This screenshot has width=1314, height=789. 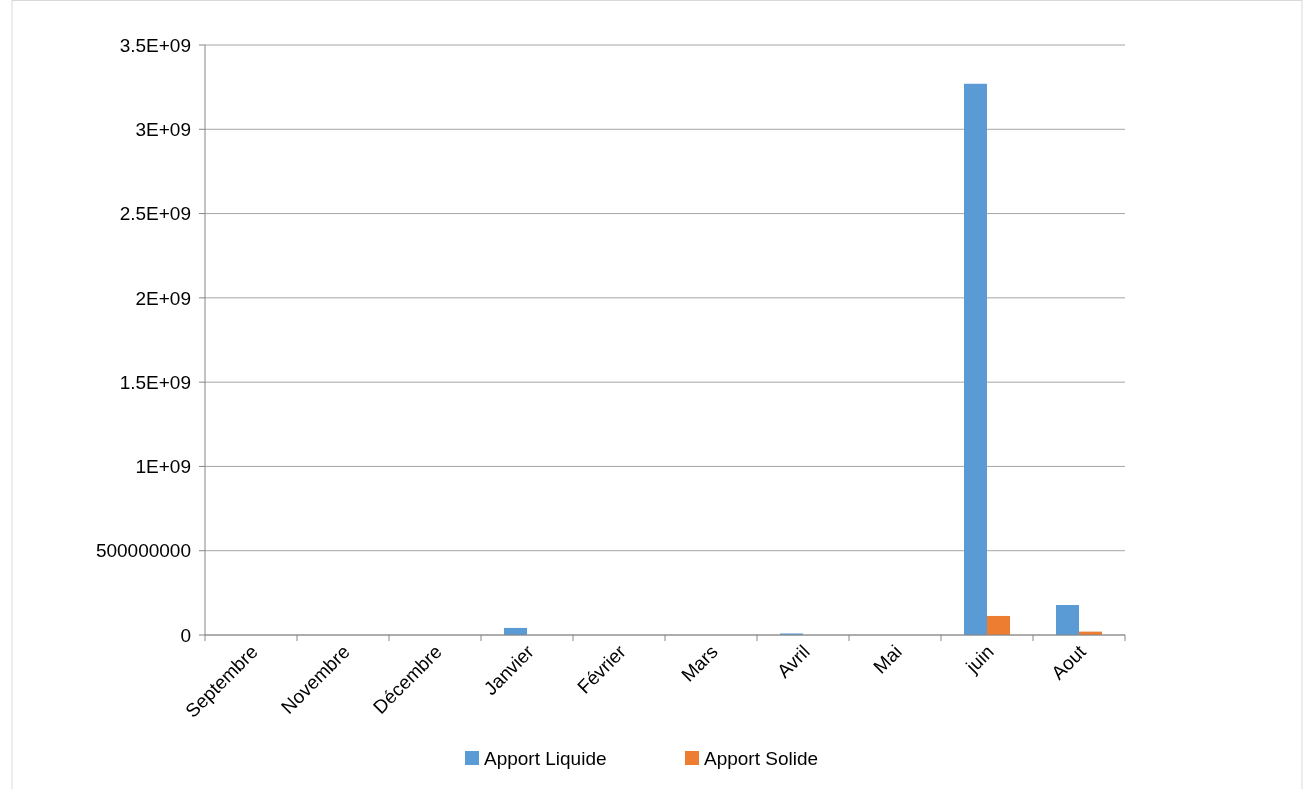 I want to click on x-tick-label: Mai, so click(x=887, y=659).